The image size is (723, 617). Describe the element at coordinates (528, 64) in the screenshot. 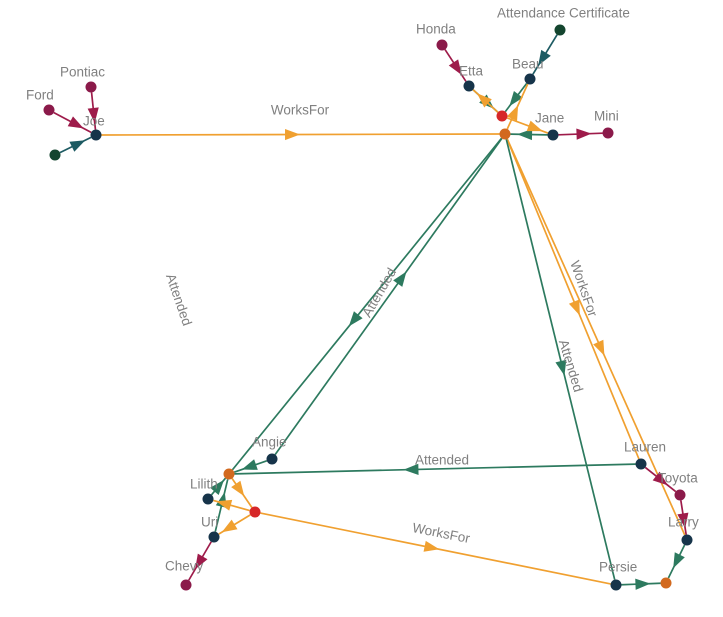

I see `node-label-beau: Beau` at that location.